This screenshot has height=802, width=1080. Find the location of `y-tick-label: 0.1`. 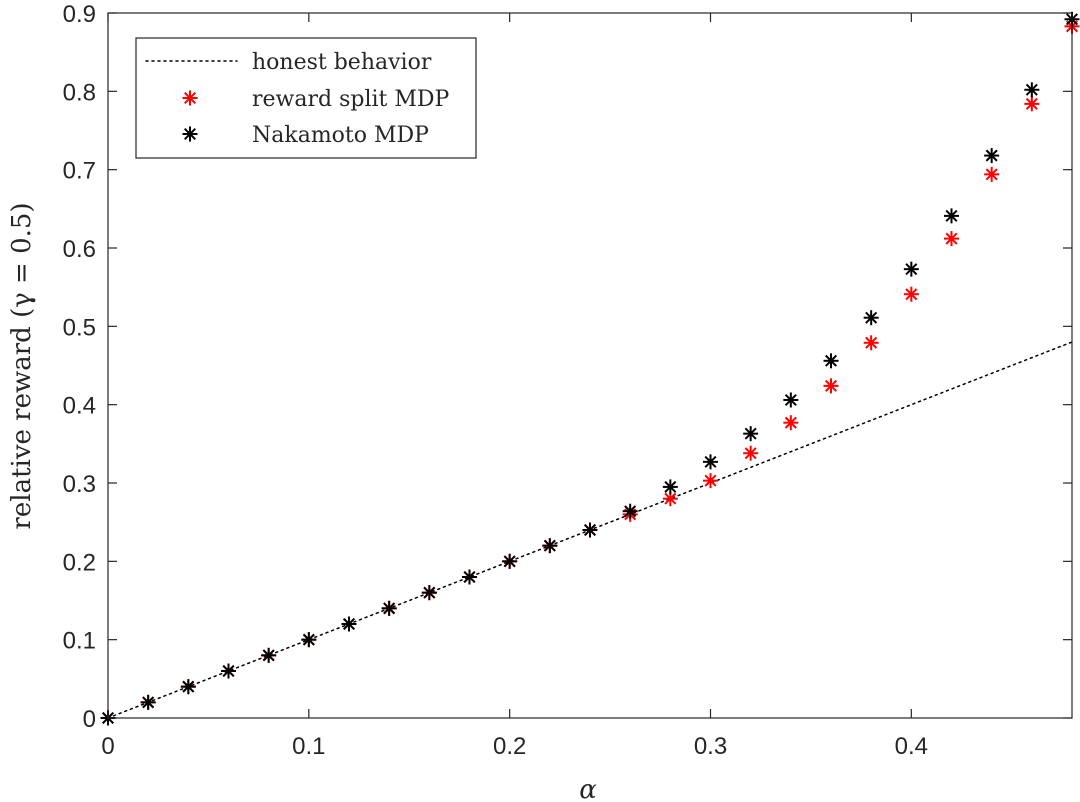

y-tick-label: 0.1 is located at coordinates (79, 641).